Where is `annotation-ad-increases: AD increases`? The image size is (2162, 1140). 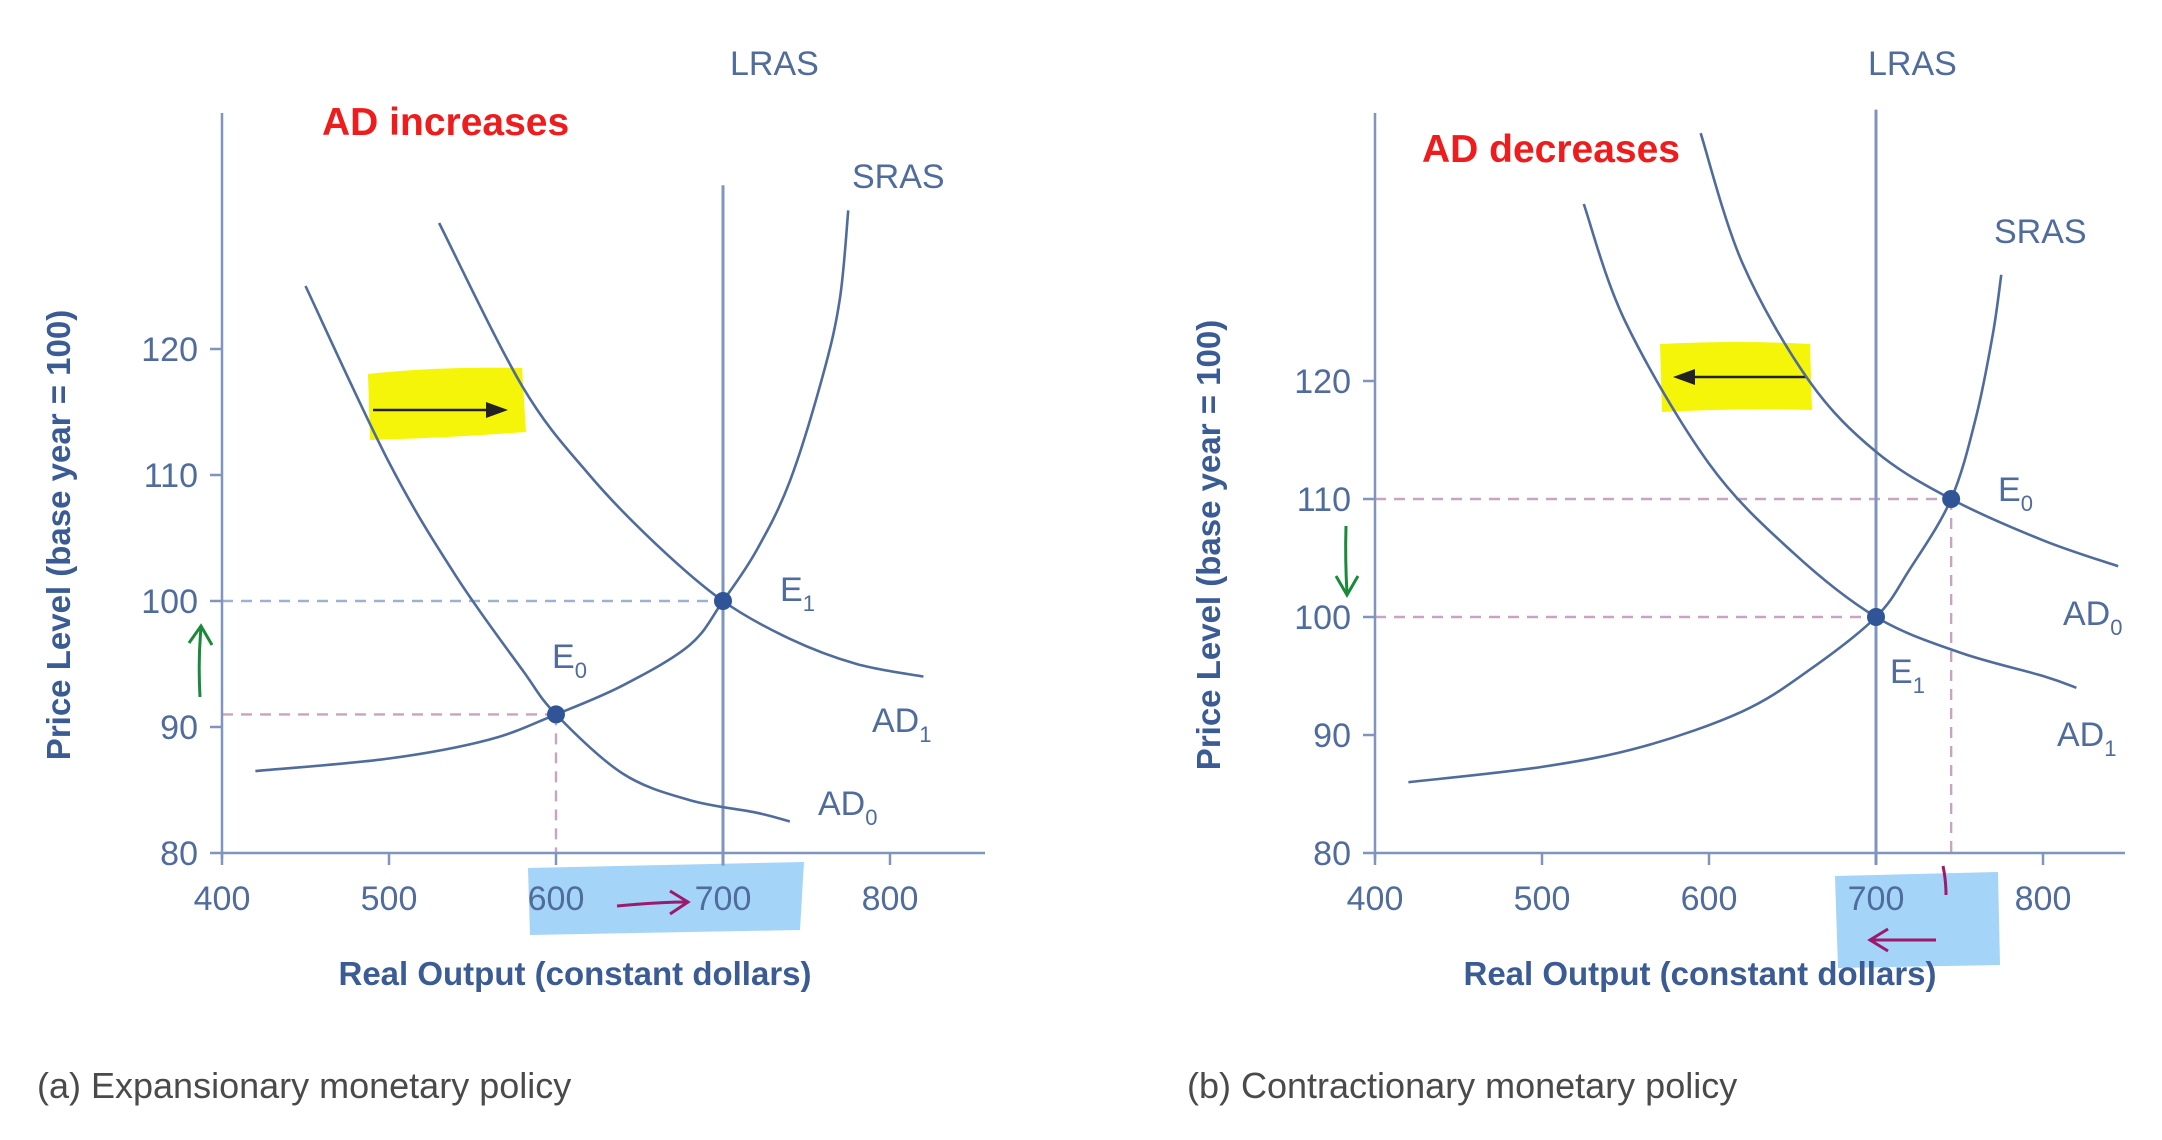 annotation-ad-increases: AD increases is located at coordinates (445, 122).